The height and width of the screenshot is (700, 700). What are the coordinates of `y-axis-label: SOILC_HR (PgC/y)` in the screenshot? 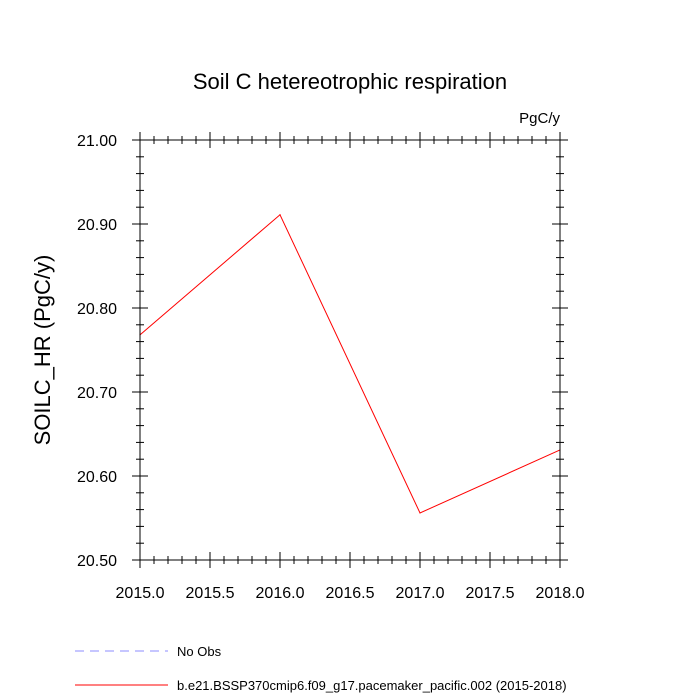 It's located at (42, 350).